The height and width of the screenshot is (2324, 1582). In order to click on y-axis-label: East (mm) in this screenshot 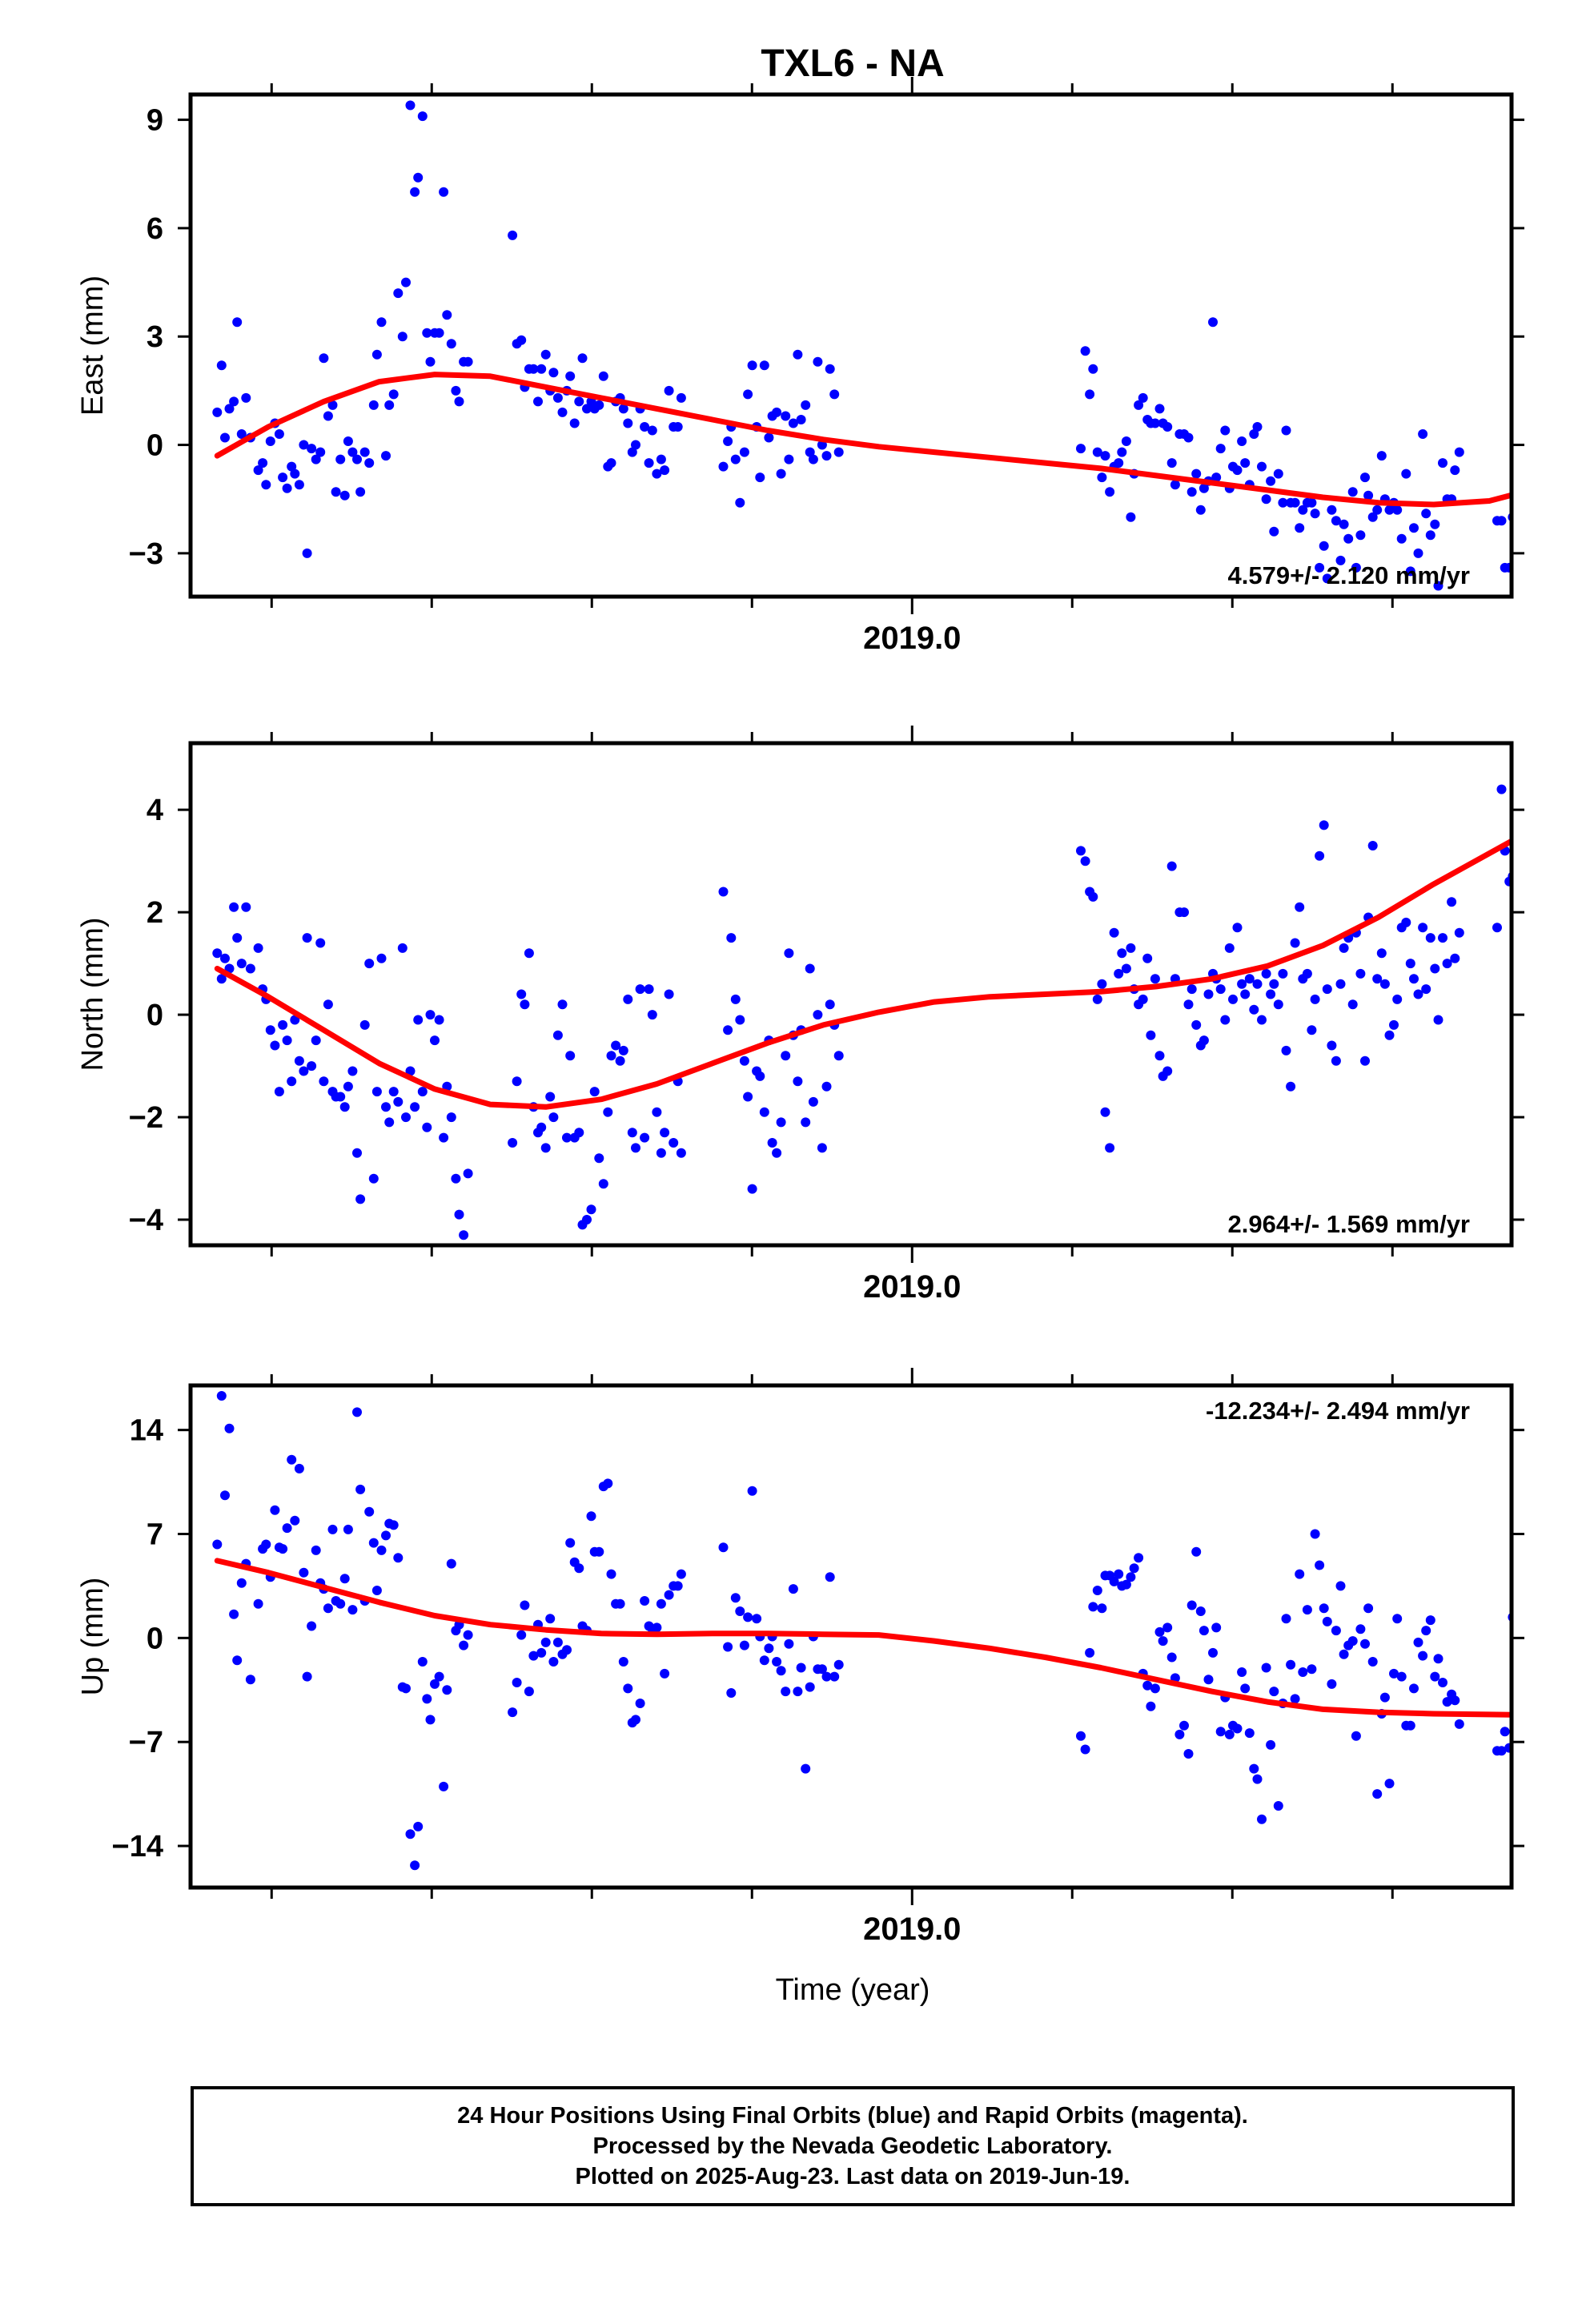, I will do `click(93, 345)`.